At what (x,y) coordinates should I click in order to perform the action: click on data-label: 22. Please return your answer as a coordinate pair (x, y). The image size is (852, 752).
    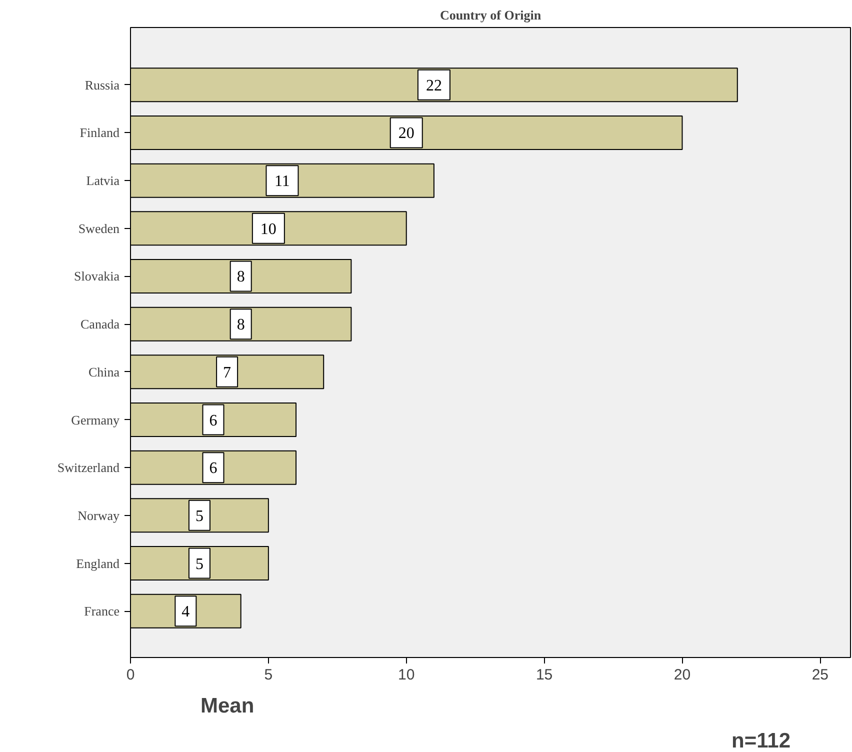
    Looking at the image, I should click on (434, 85).